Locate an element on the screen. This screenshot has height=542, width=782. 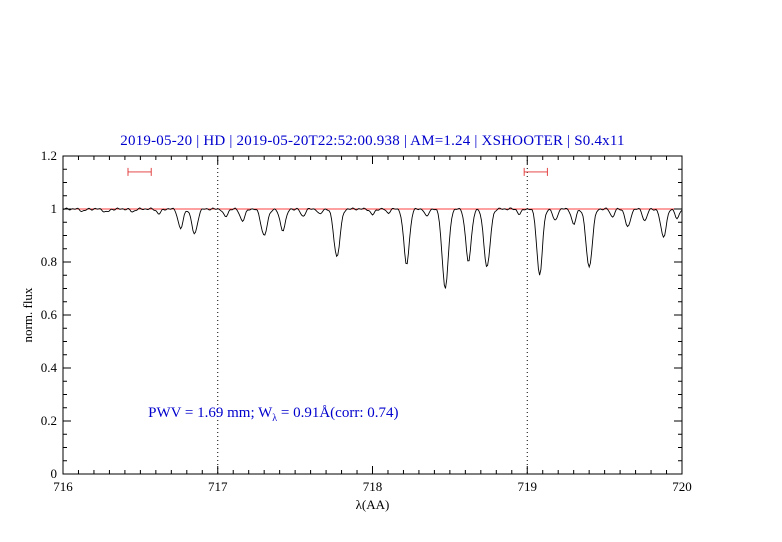
y-tick-label: 1.2 is located at coordinates (49, 155).